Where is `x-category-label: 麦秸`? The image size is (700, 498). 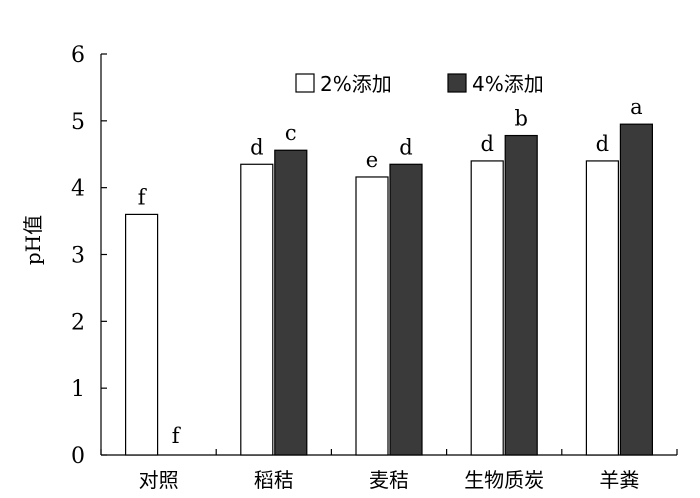 x-category-label: 麦秸 is located at coordinates (389, 480).